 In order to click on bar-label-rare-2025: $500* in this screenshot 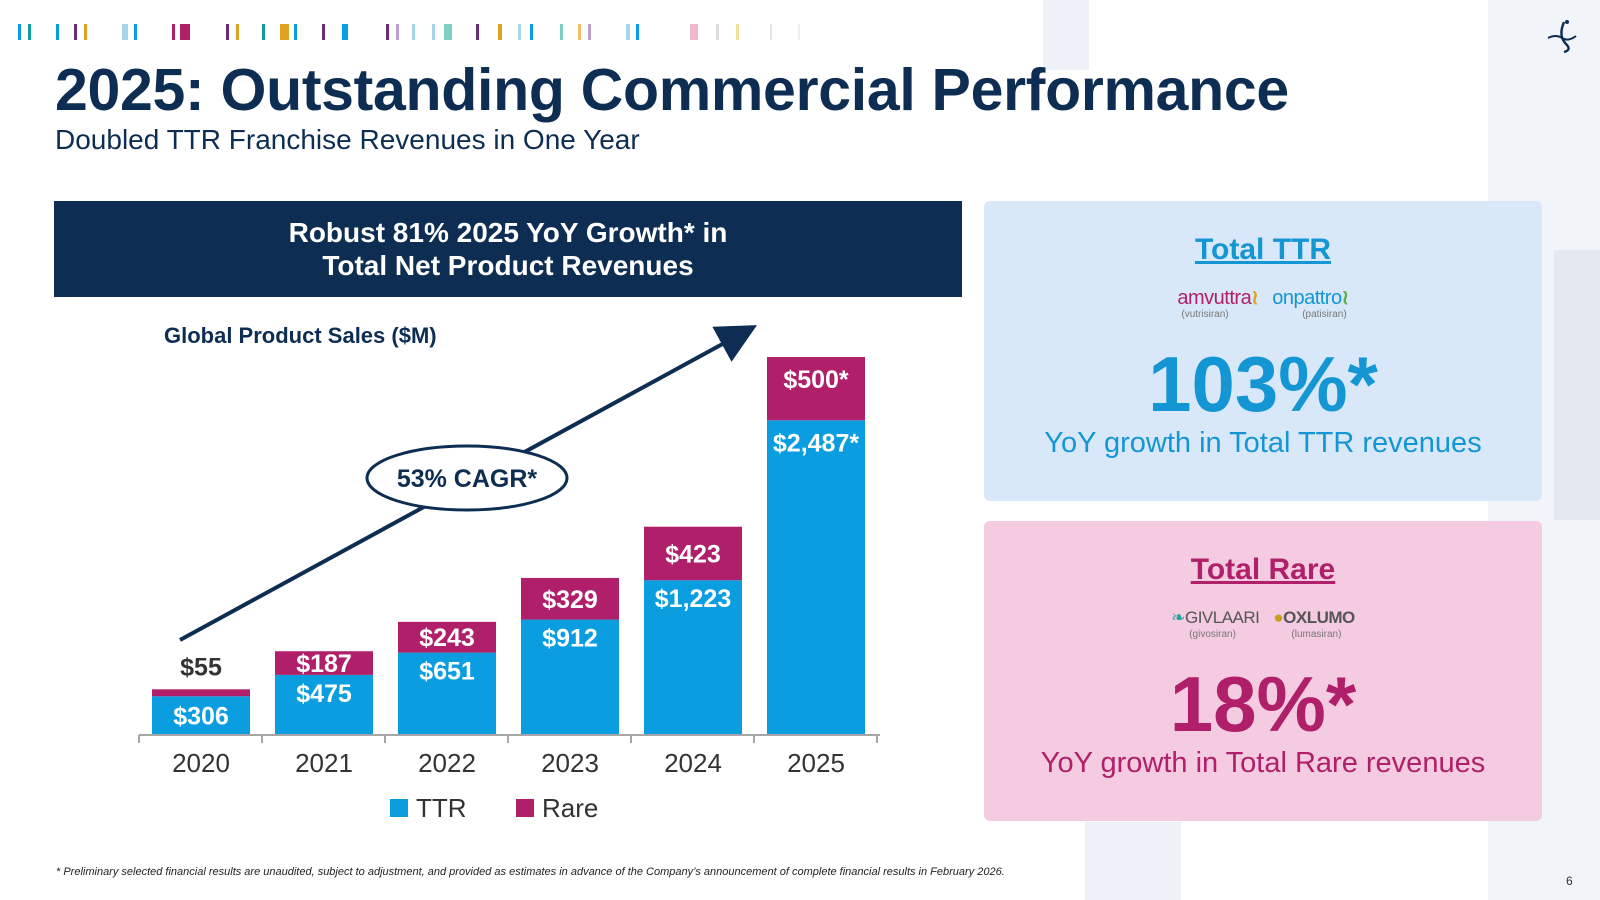, I will do `click(816, 380)`.